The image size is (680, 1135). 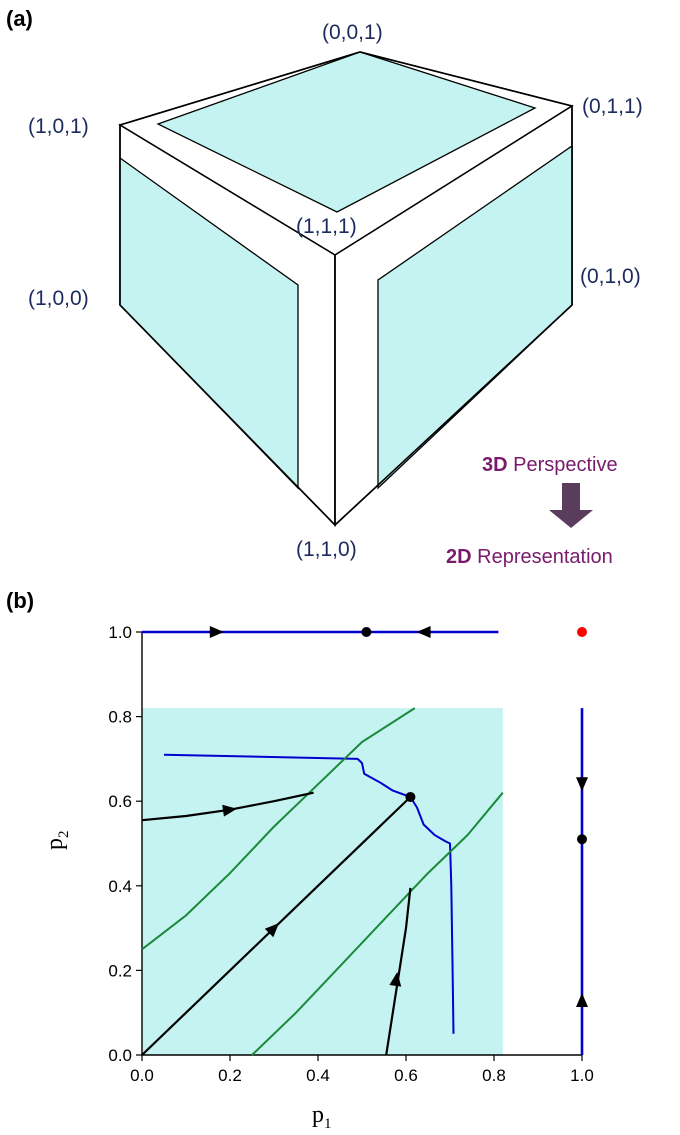 What do you see at coordinates (55, 844) in the screenshot?
I see `y-axis-title-main: p` at bounding box center [55, 844].